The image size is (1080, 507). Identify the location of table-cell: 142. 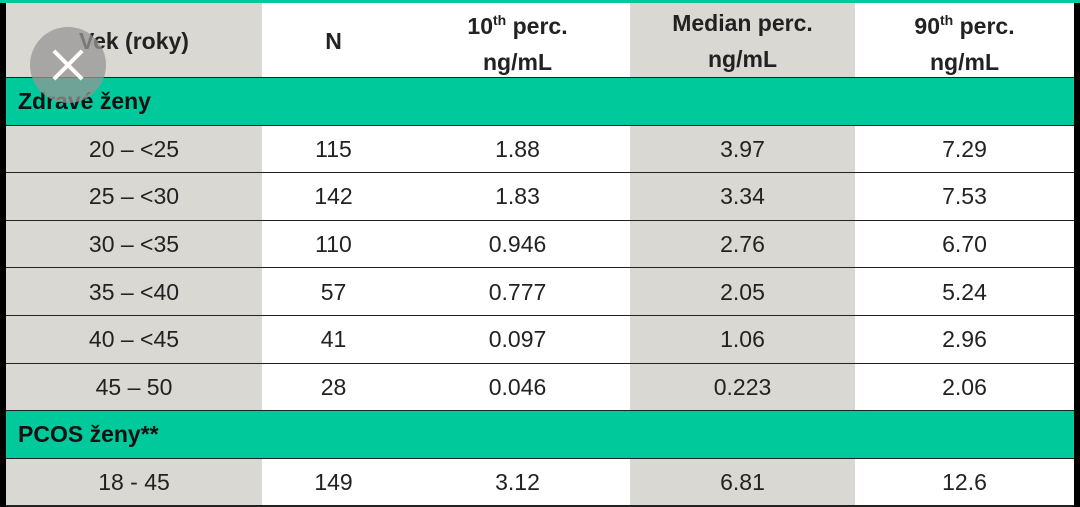
(333, 197).